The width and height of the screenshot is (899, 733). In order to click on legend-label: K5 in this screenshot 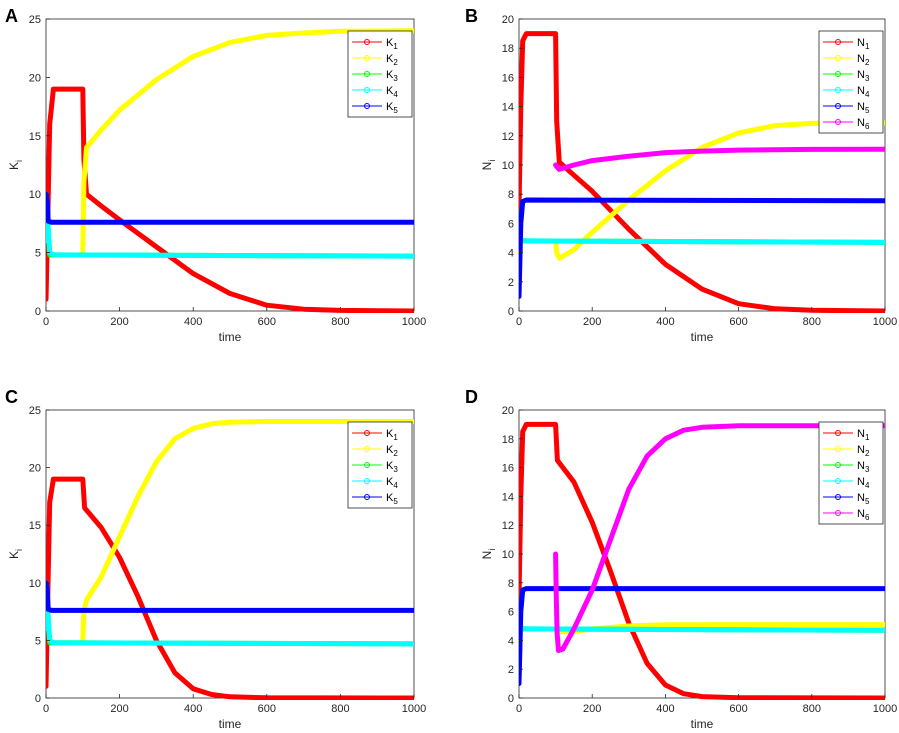, I will do `click(392, 499)`.